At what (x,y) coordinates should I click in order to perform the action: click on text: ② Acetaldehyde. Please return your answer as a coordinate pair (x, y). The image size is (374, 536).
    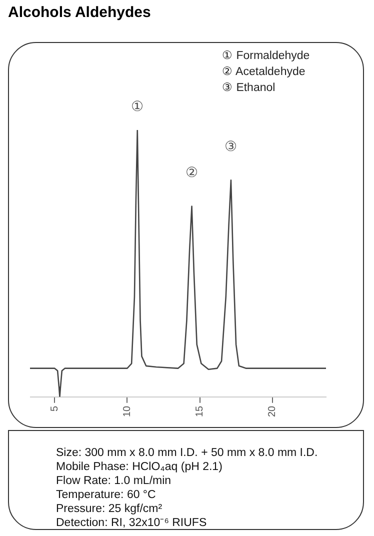
    Looking at the image, I should click on (264, 72).